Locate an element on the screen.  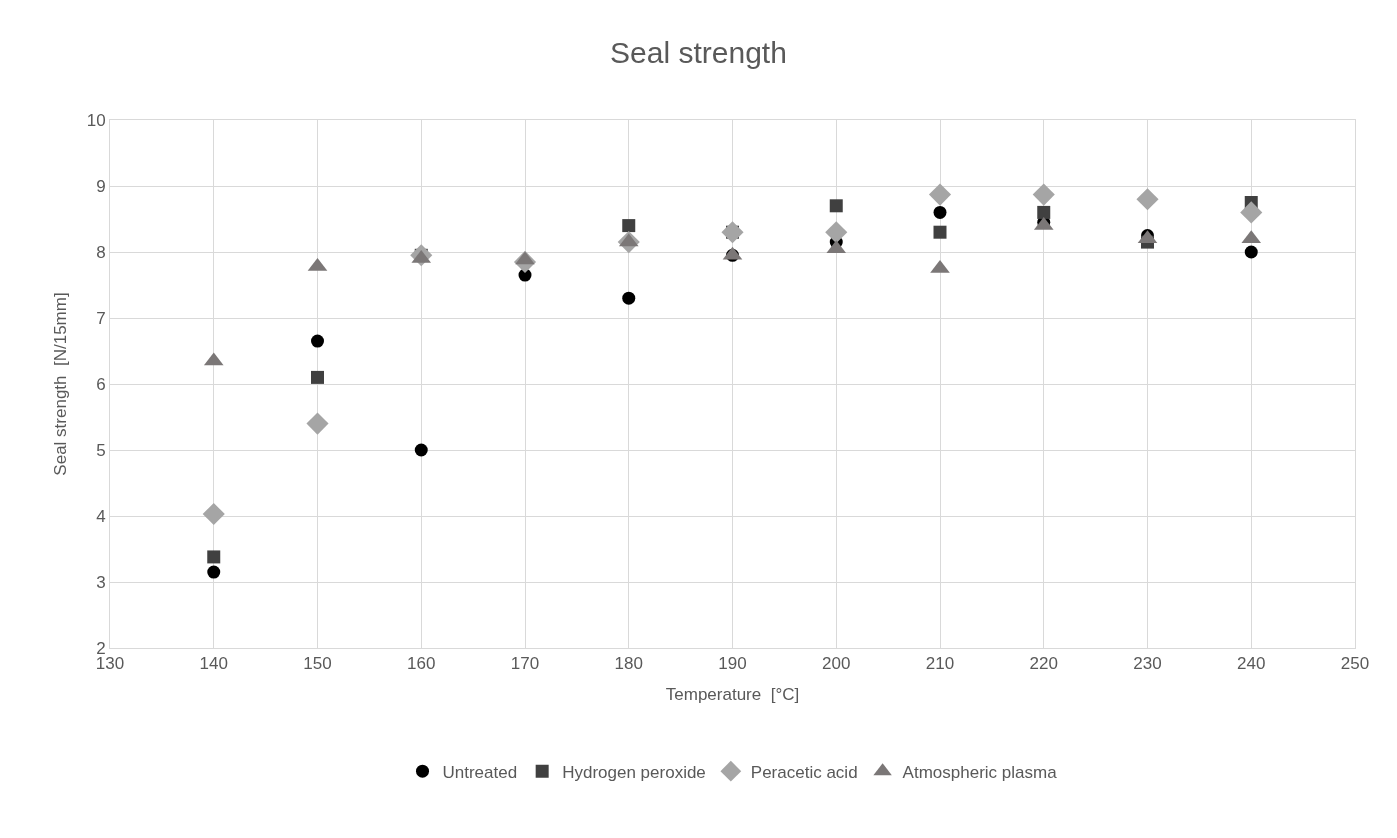
legend-label: Untreated is located at coordinates (480, 772).